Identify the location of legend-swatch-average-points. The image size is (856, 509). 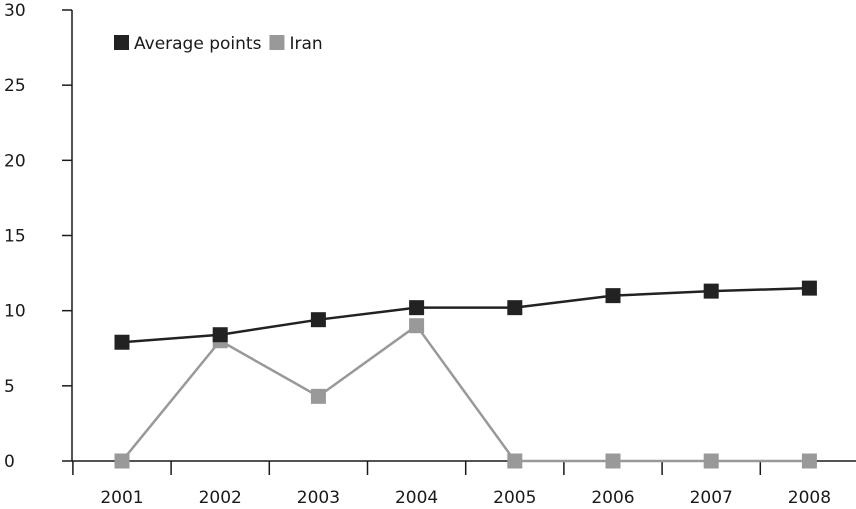
(121, 42).